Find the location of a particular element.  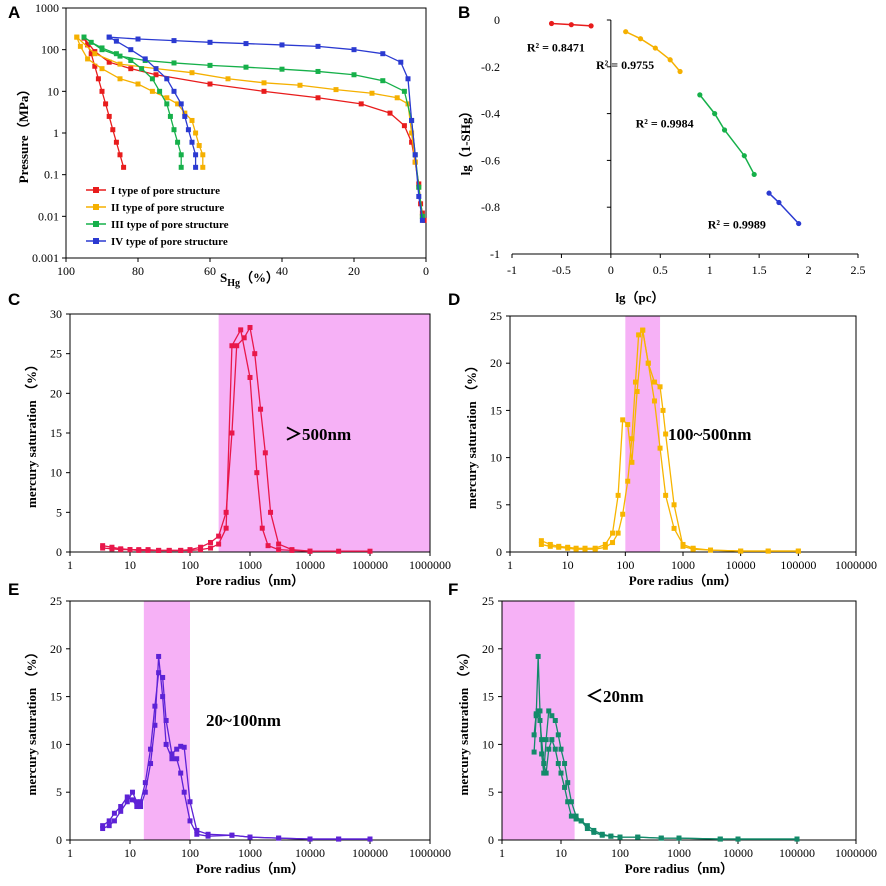

panel-b-xtick-label: 2.5 is located at coordinates (858, 270).